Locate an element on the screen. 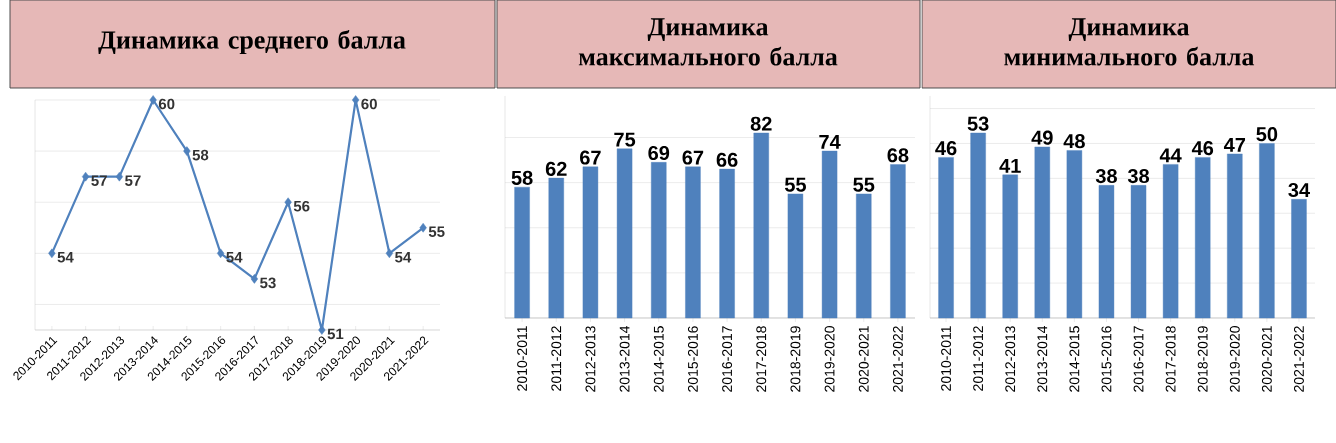 Image resolution: width=1336 pixels, height=443 pixels. data-label: 69 is located at coordinates (659, 153).